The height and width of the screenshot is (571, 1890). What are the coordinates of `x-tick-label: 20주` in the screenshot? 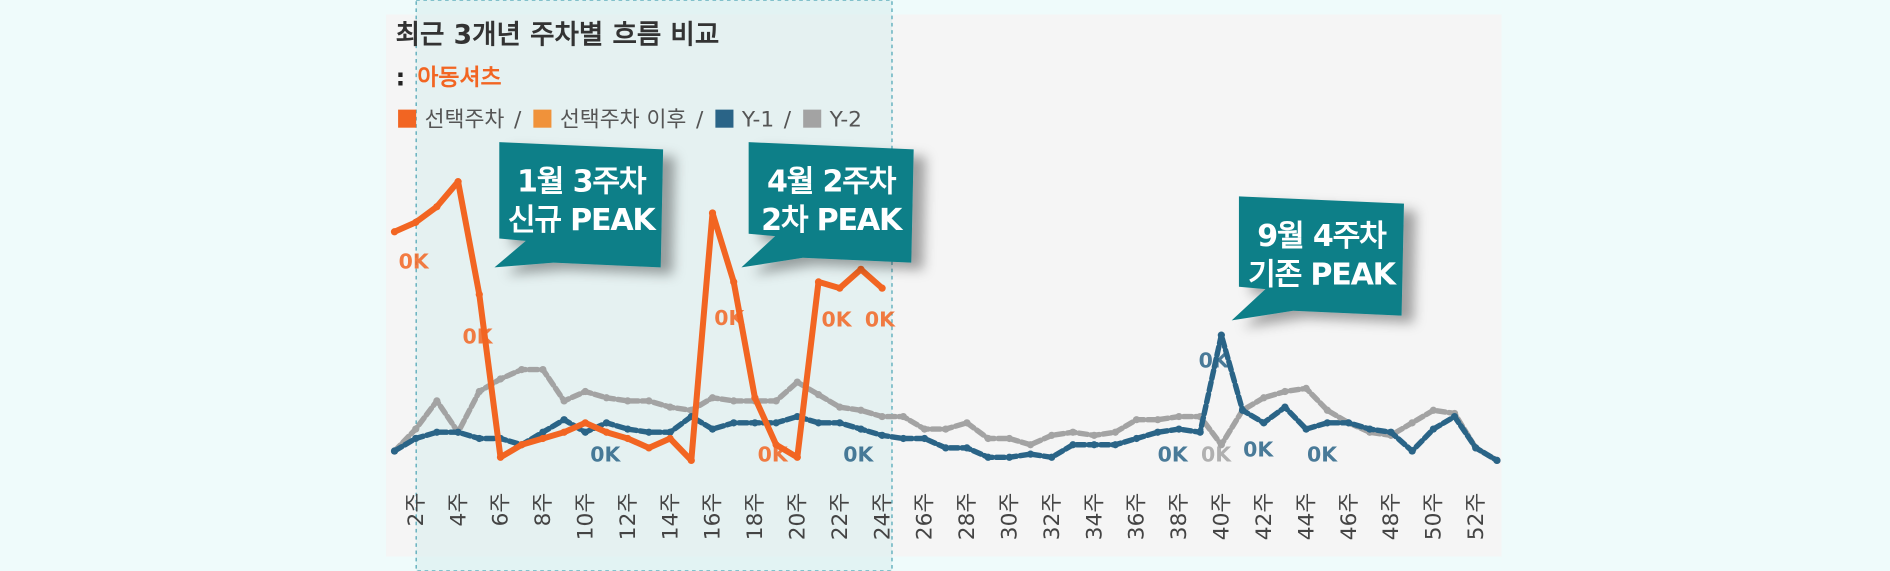 It's located at (798, 517).